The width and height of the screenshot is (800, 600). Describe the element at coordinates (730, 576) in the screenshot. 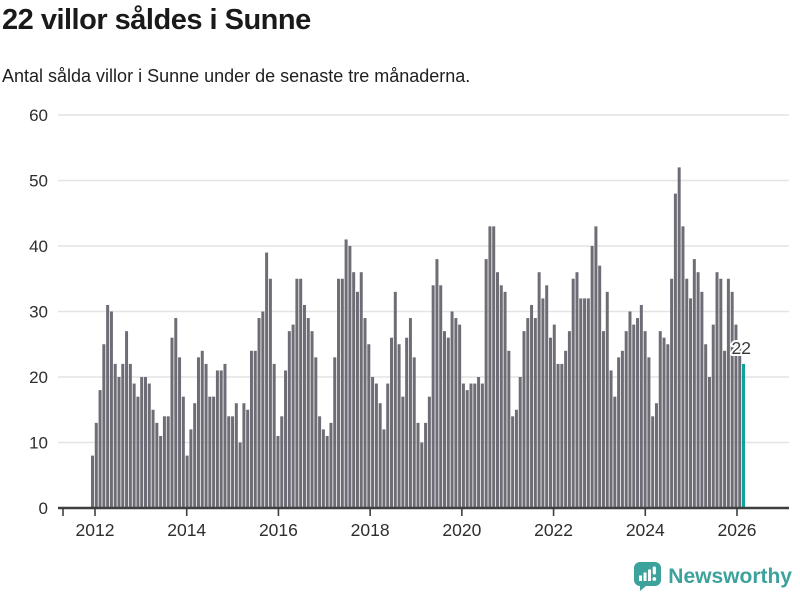

I see `brand-name: Newsworthy` at that location.